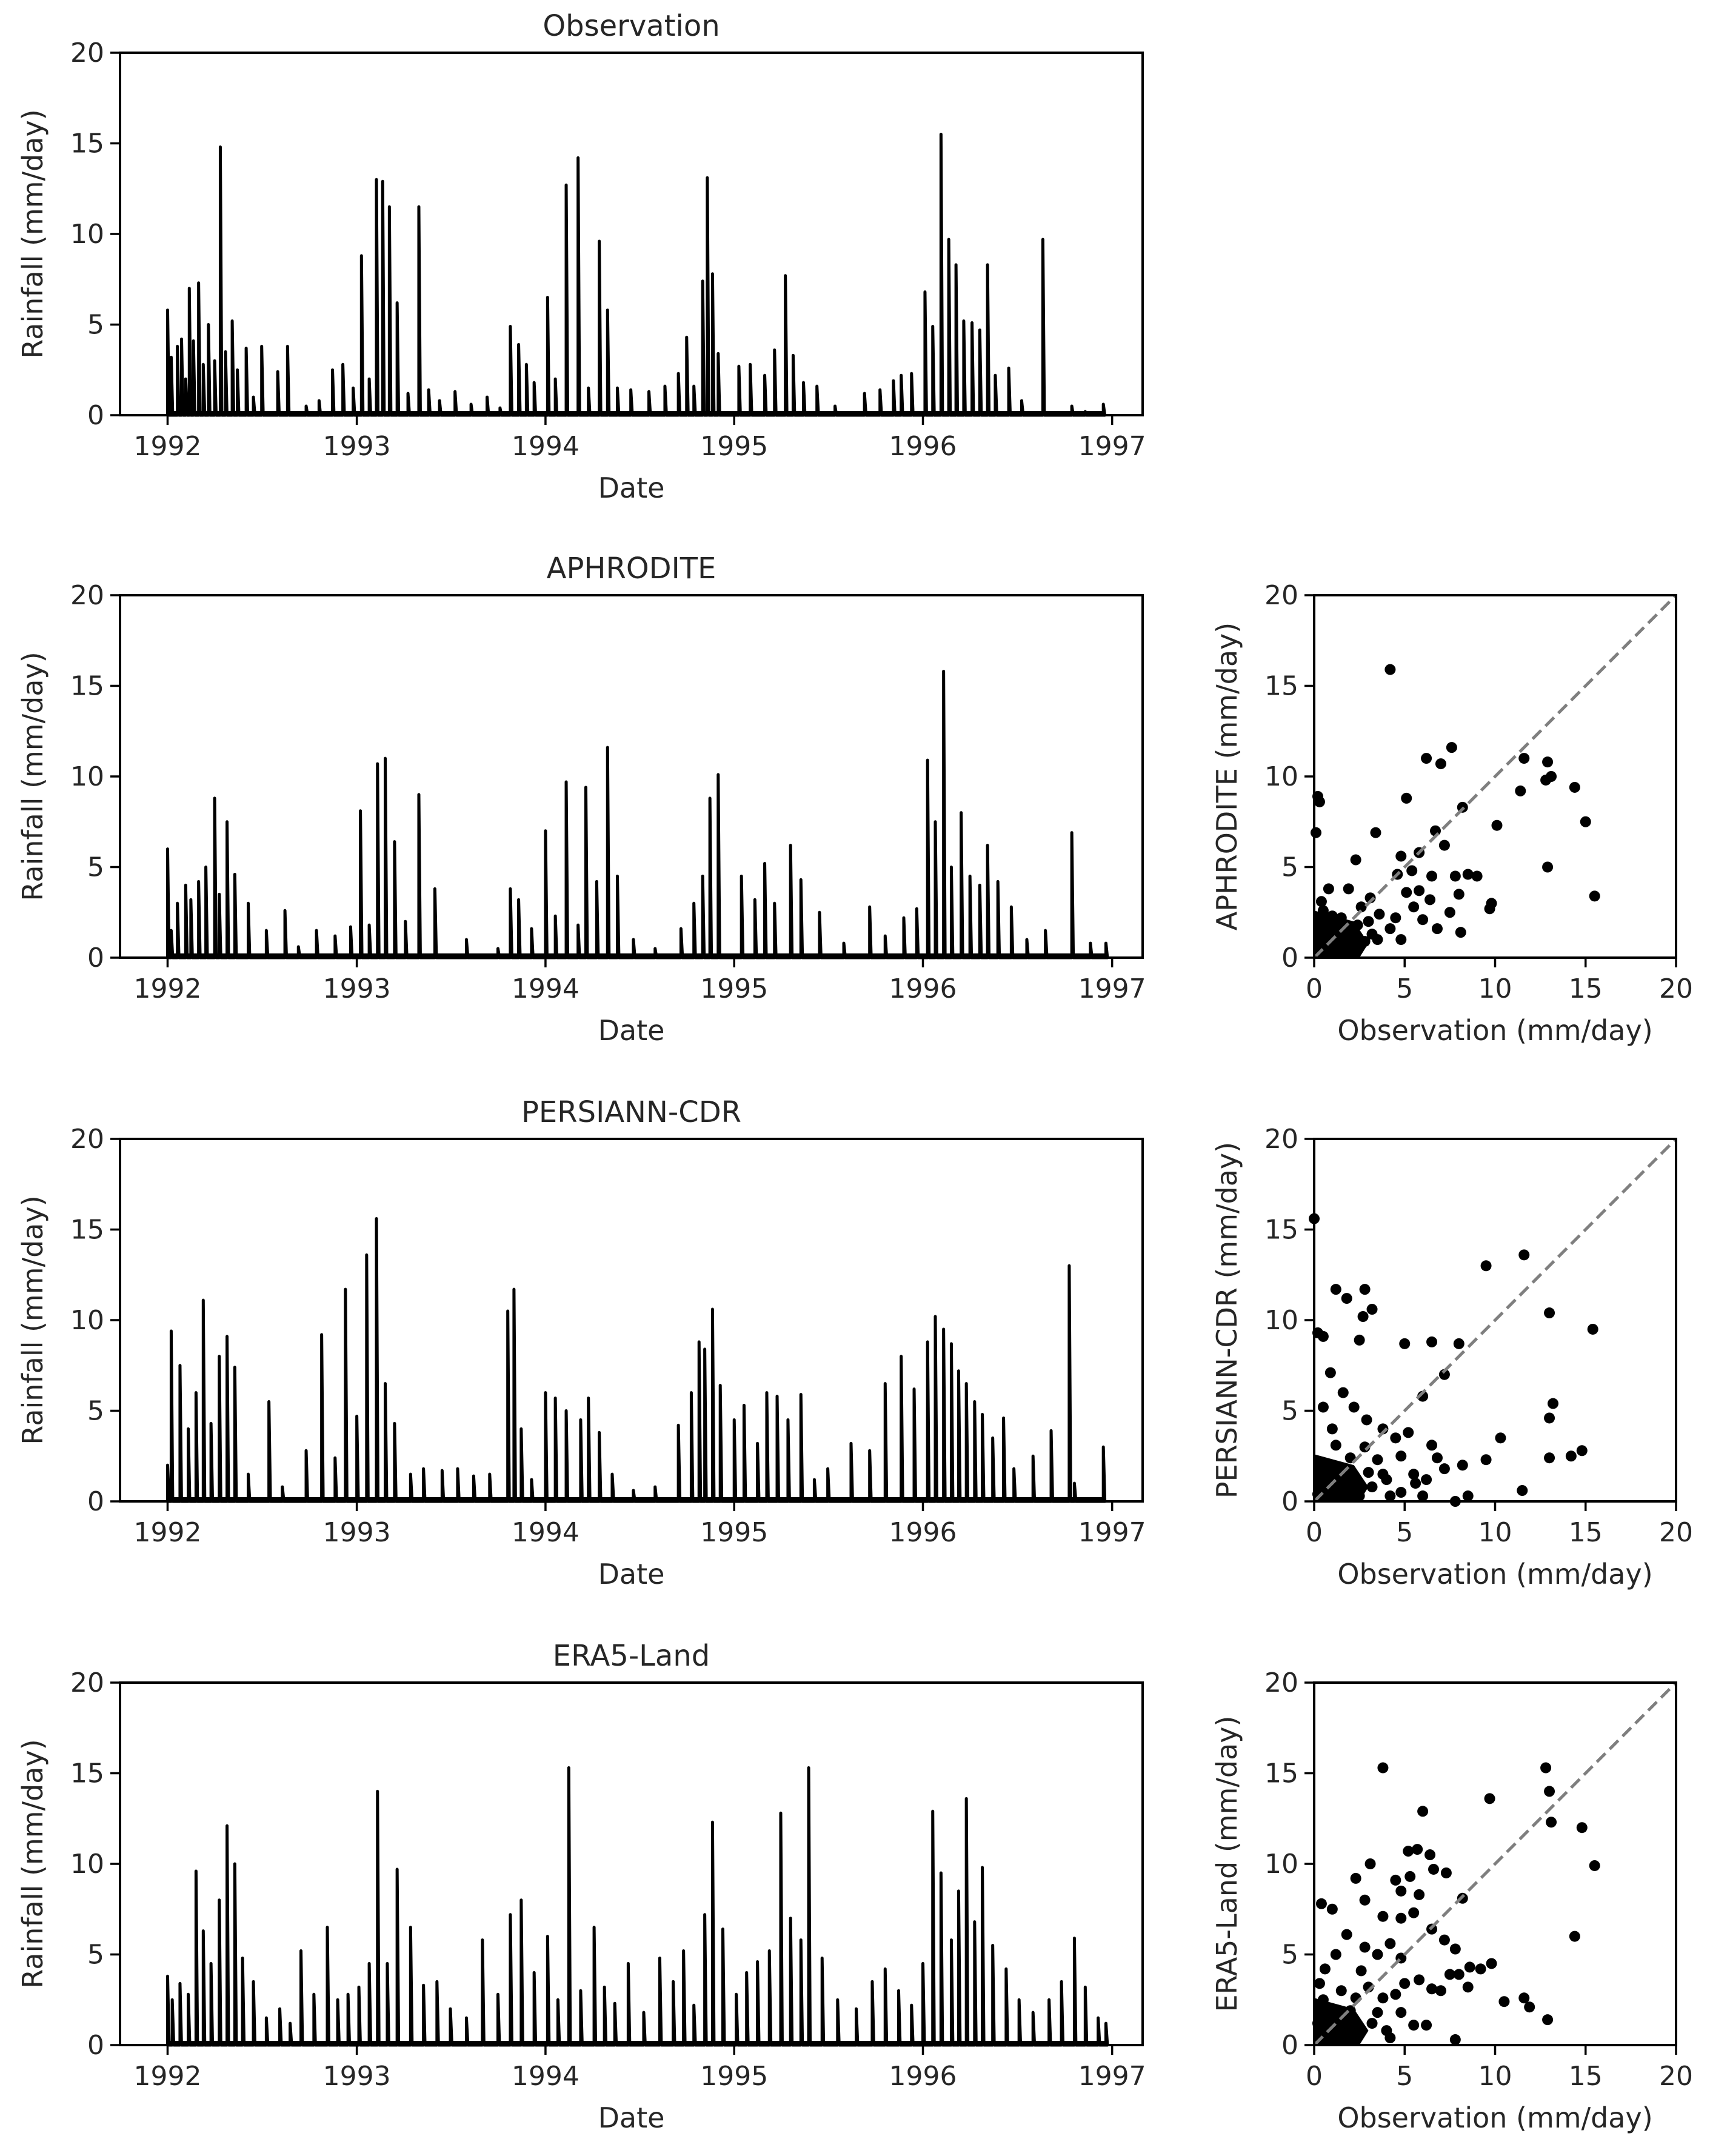 The height and width of the screenshot is (2156, 1710). What do you see at coordinates (87, 1139) in the screenshot?
I see `ts2-ytick-label: 20` at bounding box center [87, 1139].